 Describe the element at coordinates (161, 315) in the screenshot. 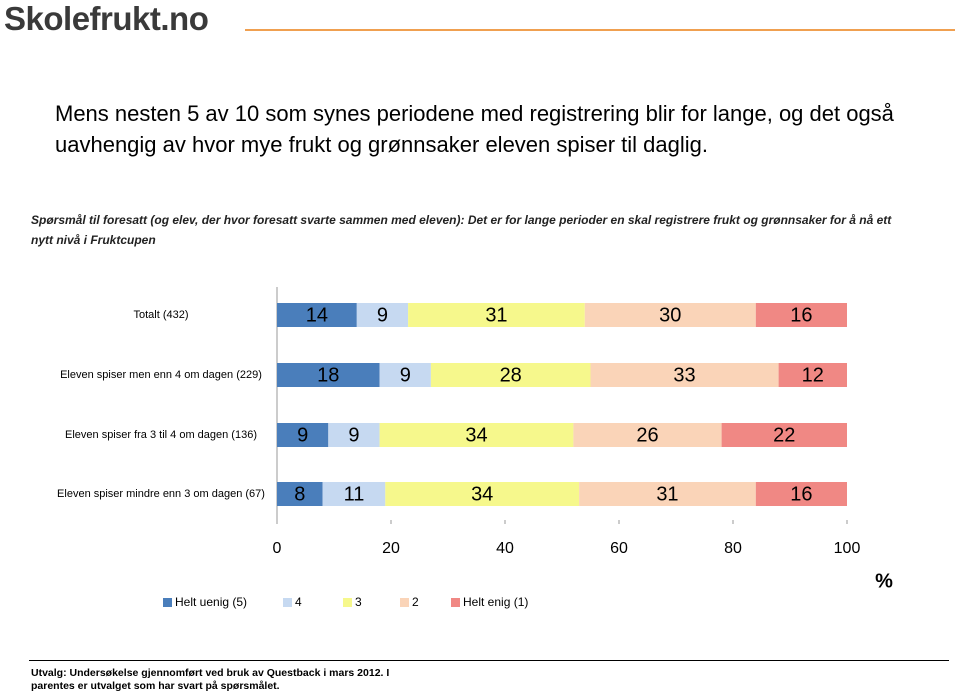

I see `category-label: Totalt (432)` at that location.